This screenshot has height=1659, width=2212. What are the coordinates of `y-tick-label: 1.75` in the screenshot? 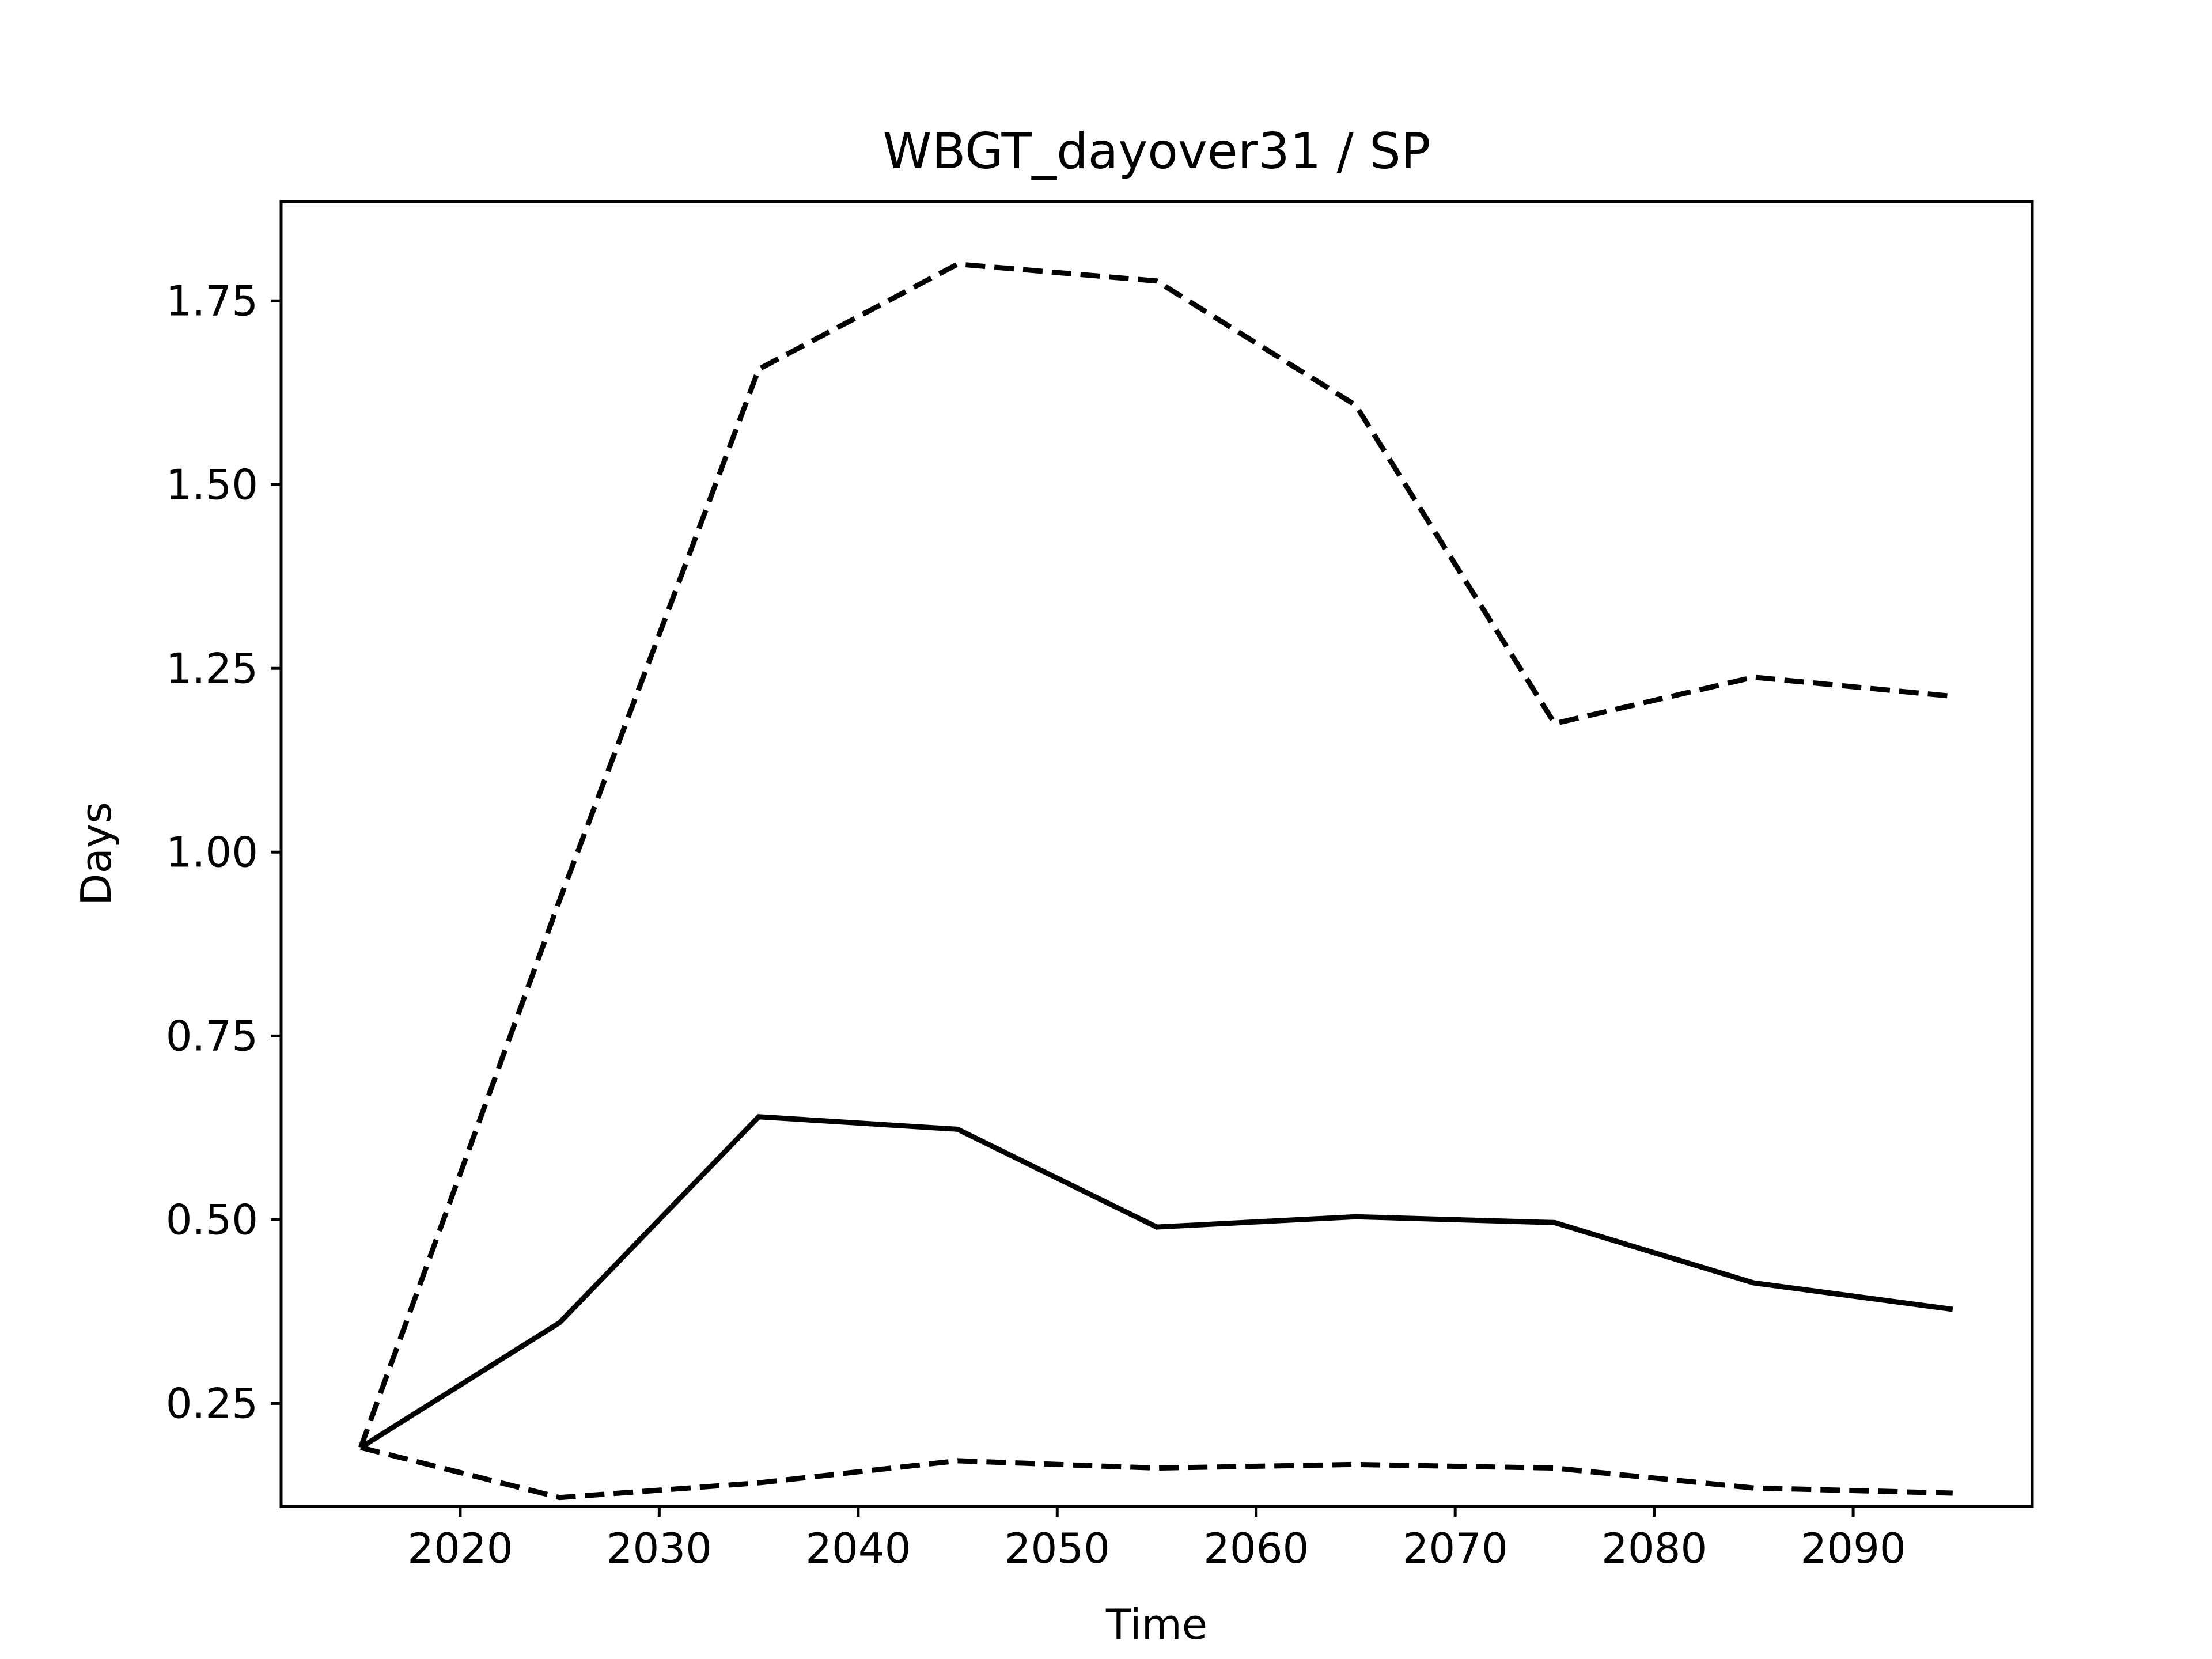 It's located at (212, 301).